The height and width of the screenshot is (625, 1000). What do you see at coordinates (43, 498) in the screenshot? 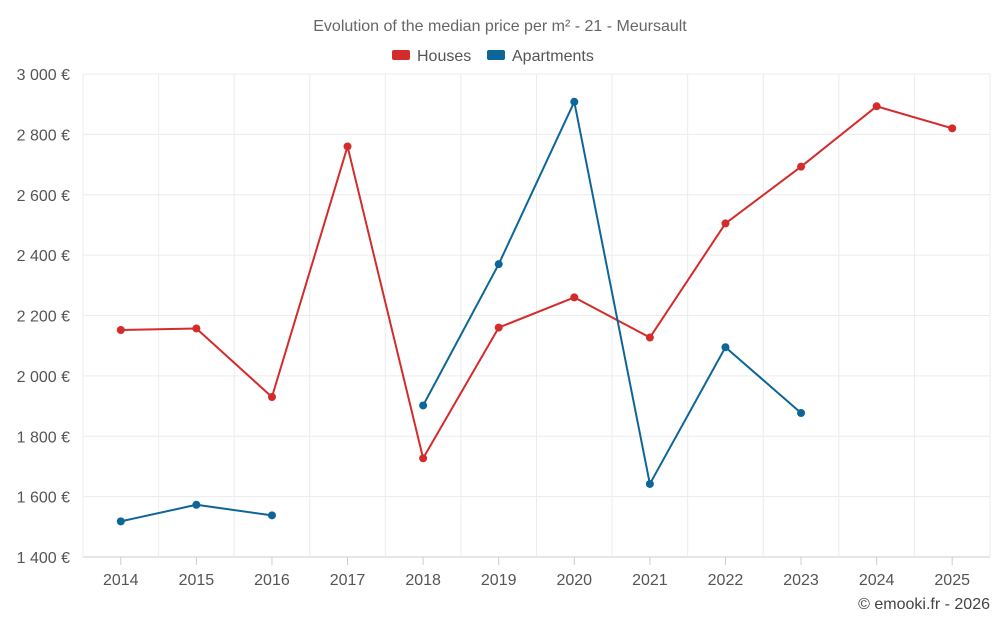
I see `y-tick-label: 1 600 €` at bounding box center [43, 498].